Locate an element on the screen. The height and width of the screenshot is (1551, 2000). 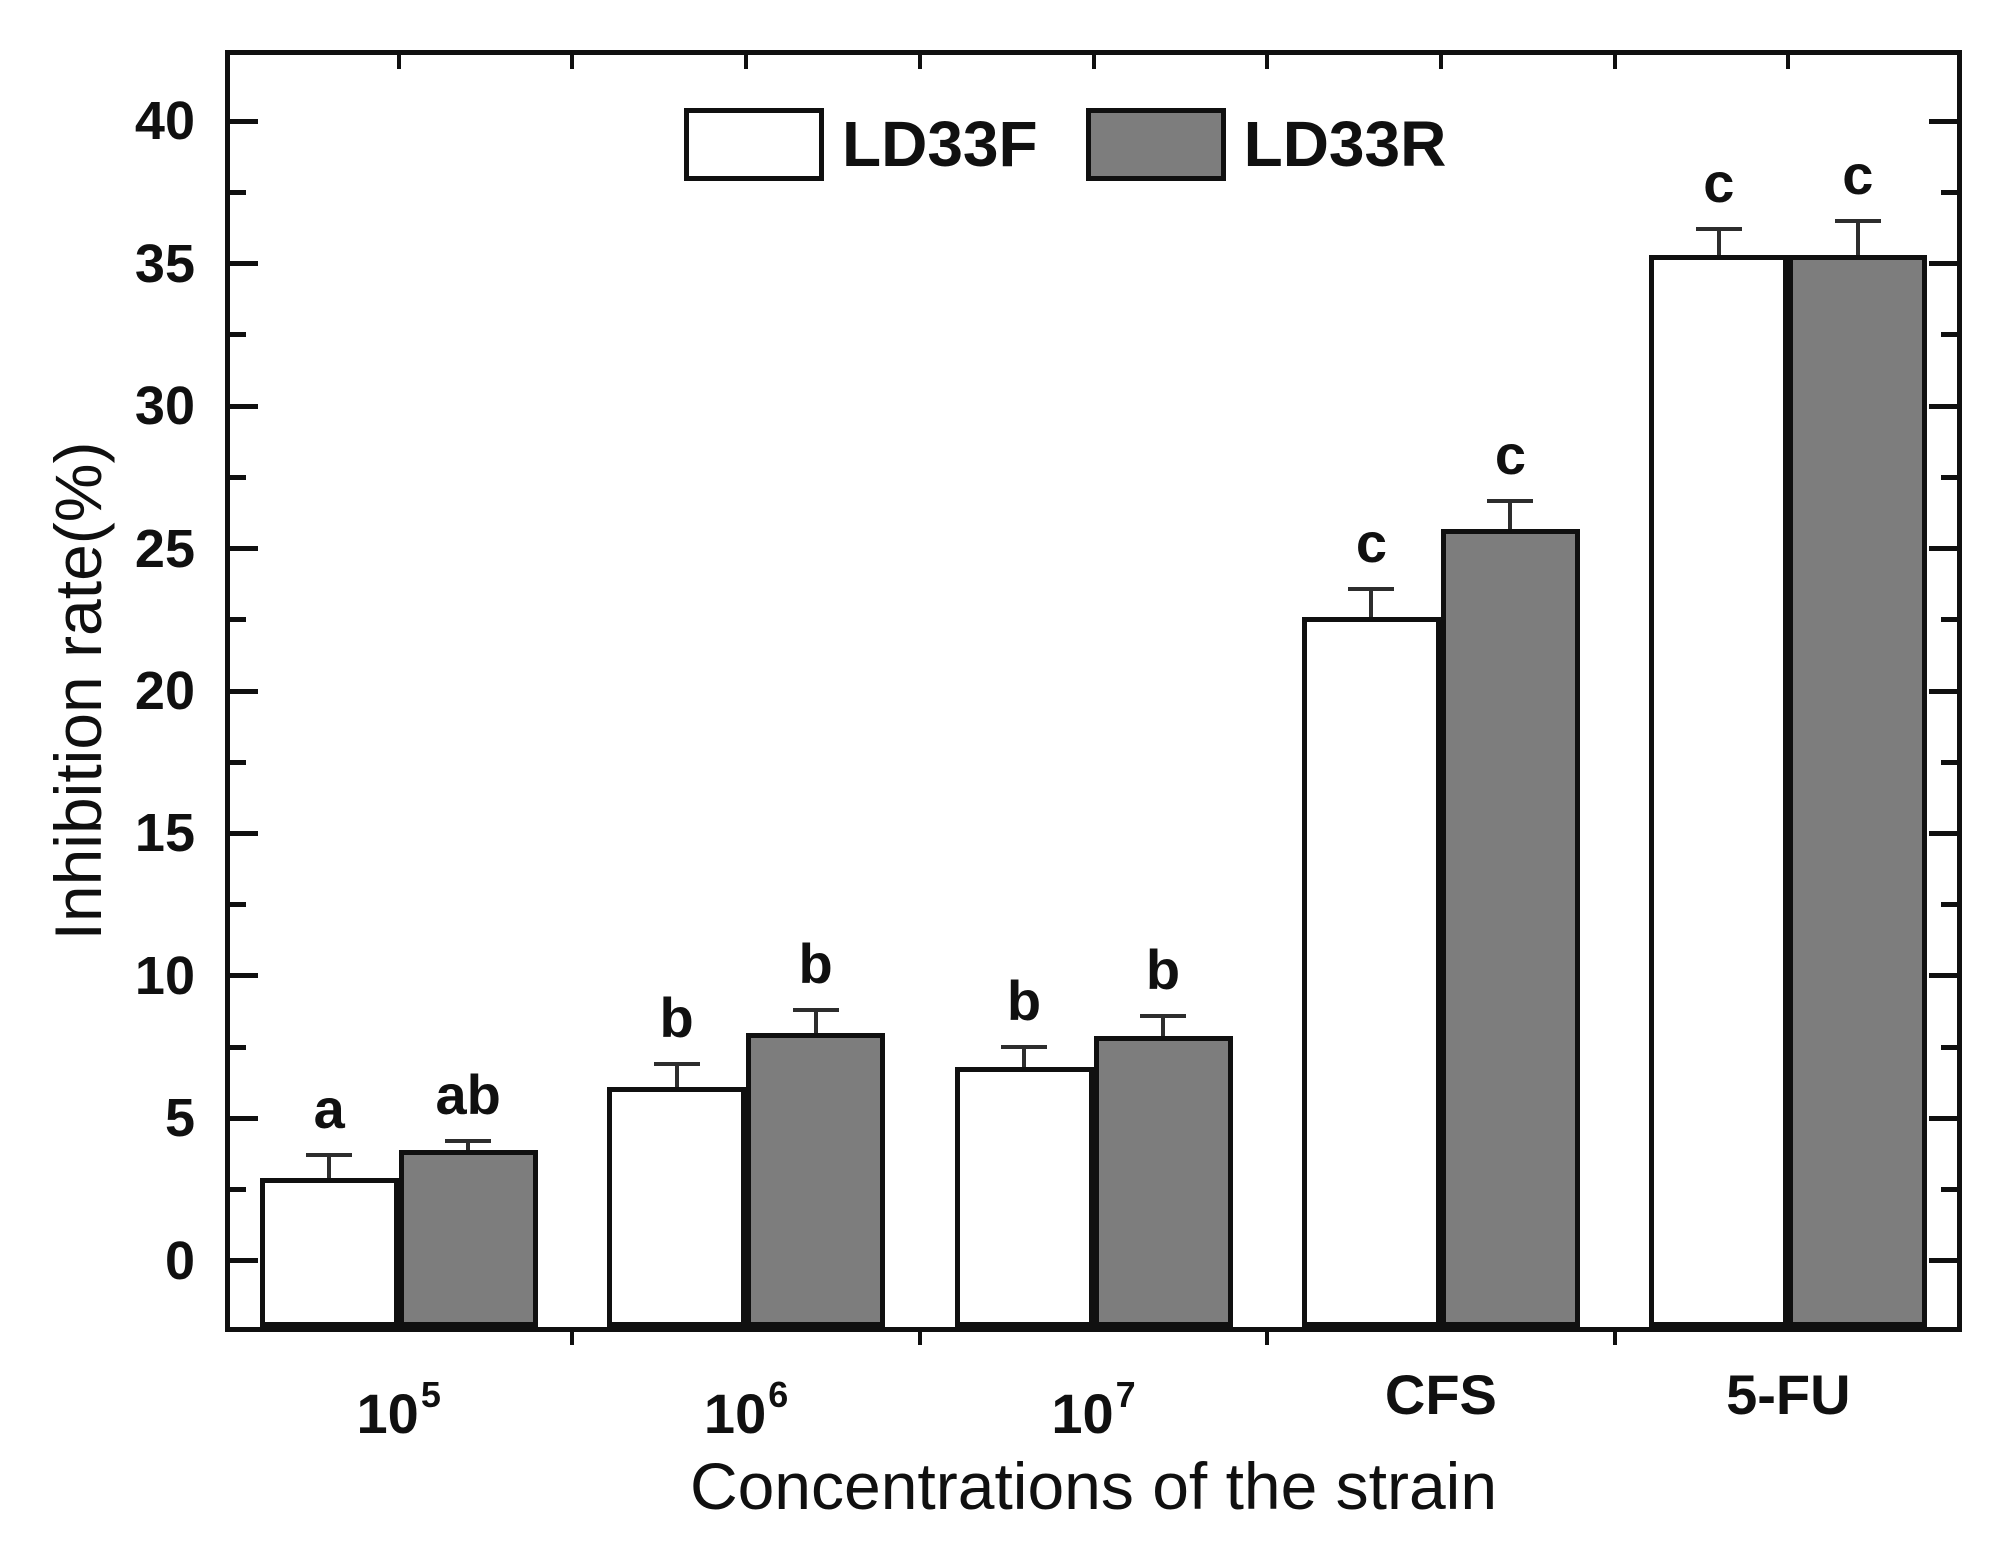
significance-letter: ab is located at coordinates (468, 1094).